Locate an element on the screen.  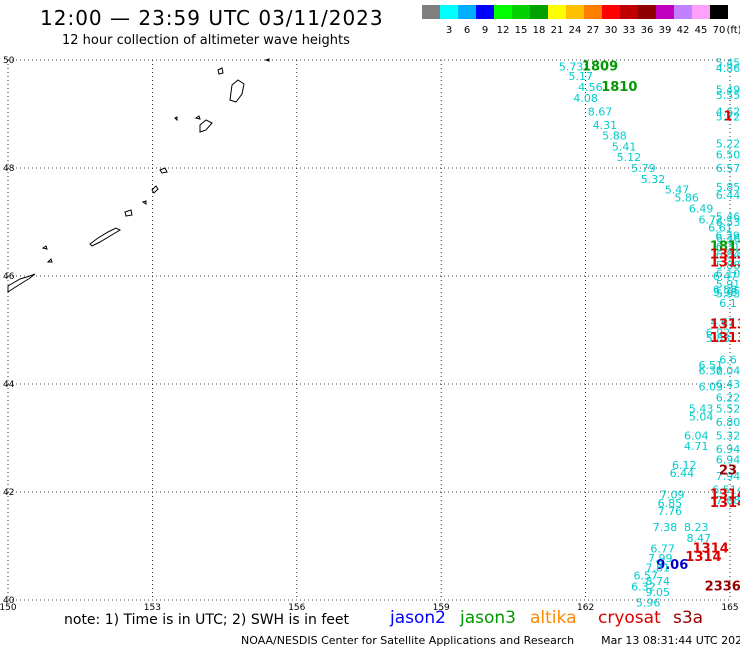
wave-height-label: 8.47 is located at coordinates (698, 538).